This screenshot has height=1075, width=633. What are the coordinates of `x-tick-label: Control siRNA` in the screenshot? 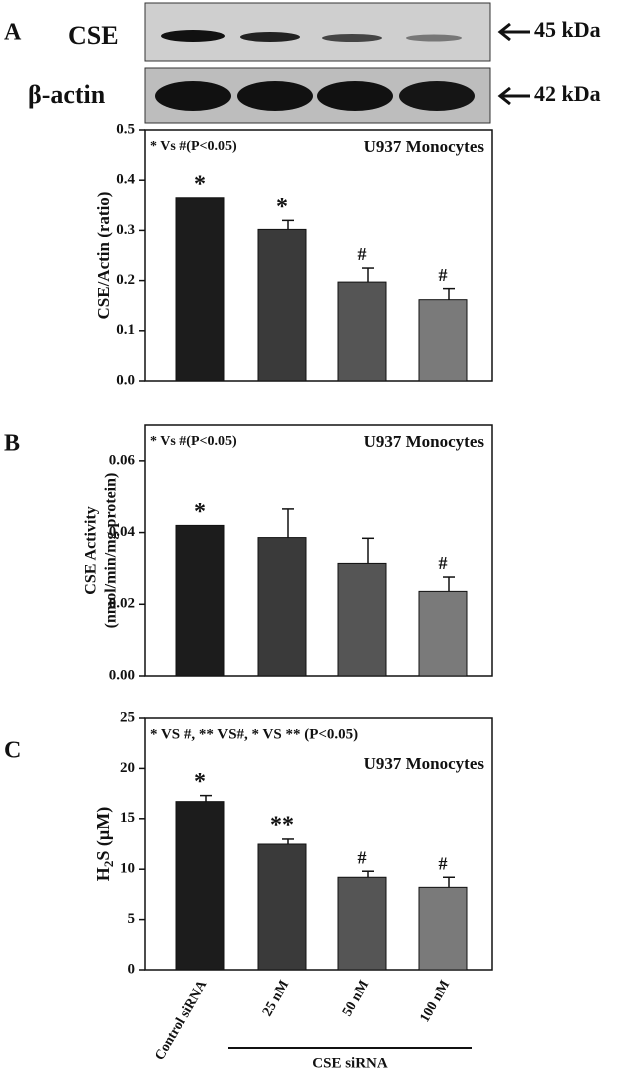 It's located at (181, 1020).